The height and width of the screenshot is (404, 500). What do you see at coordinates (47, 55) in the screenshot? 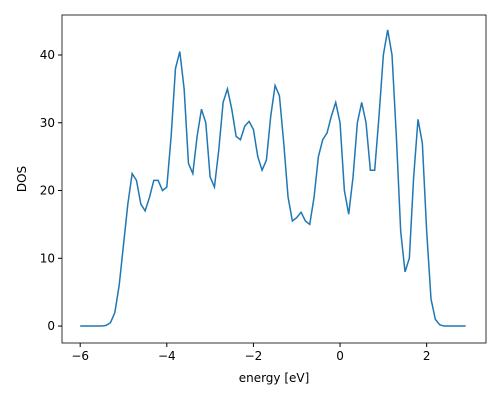
I see `y-tick-label: 40` at bounding box center [47, 55].